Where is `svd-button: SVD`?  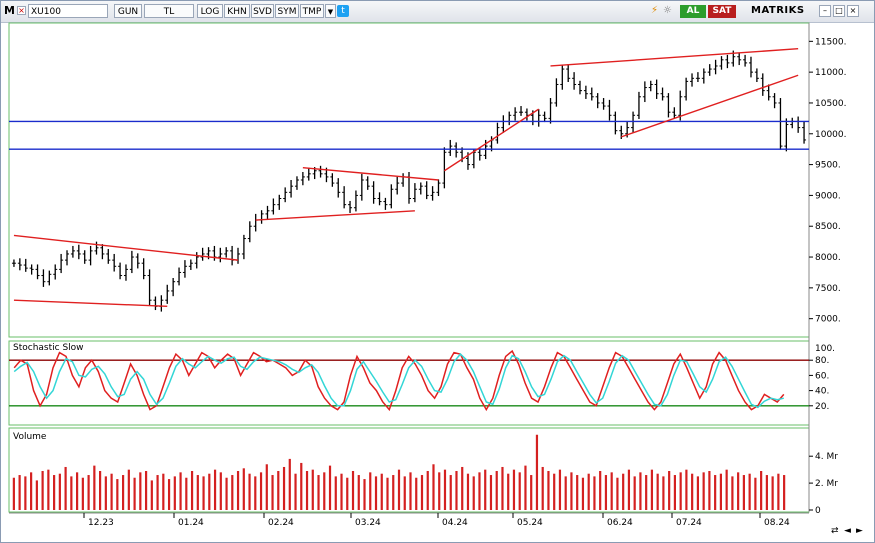 svd-button: SVD is located at coordinates (262, 11).